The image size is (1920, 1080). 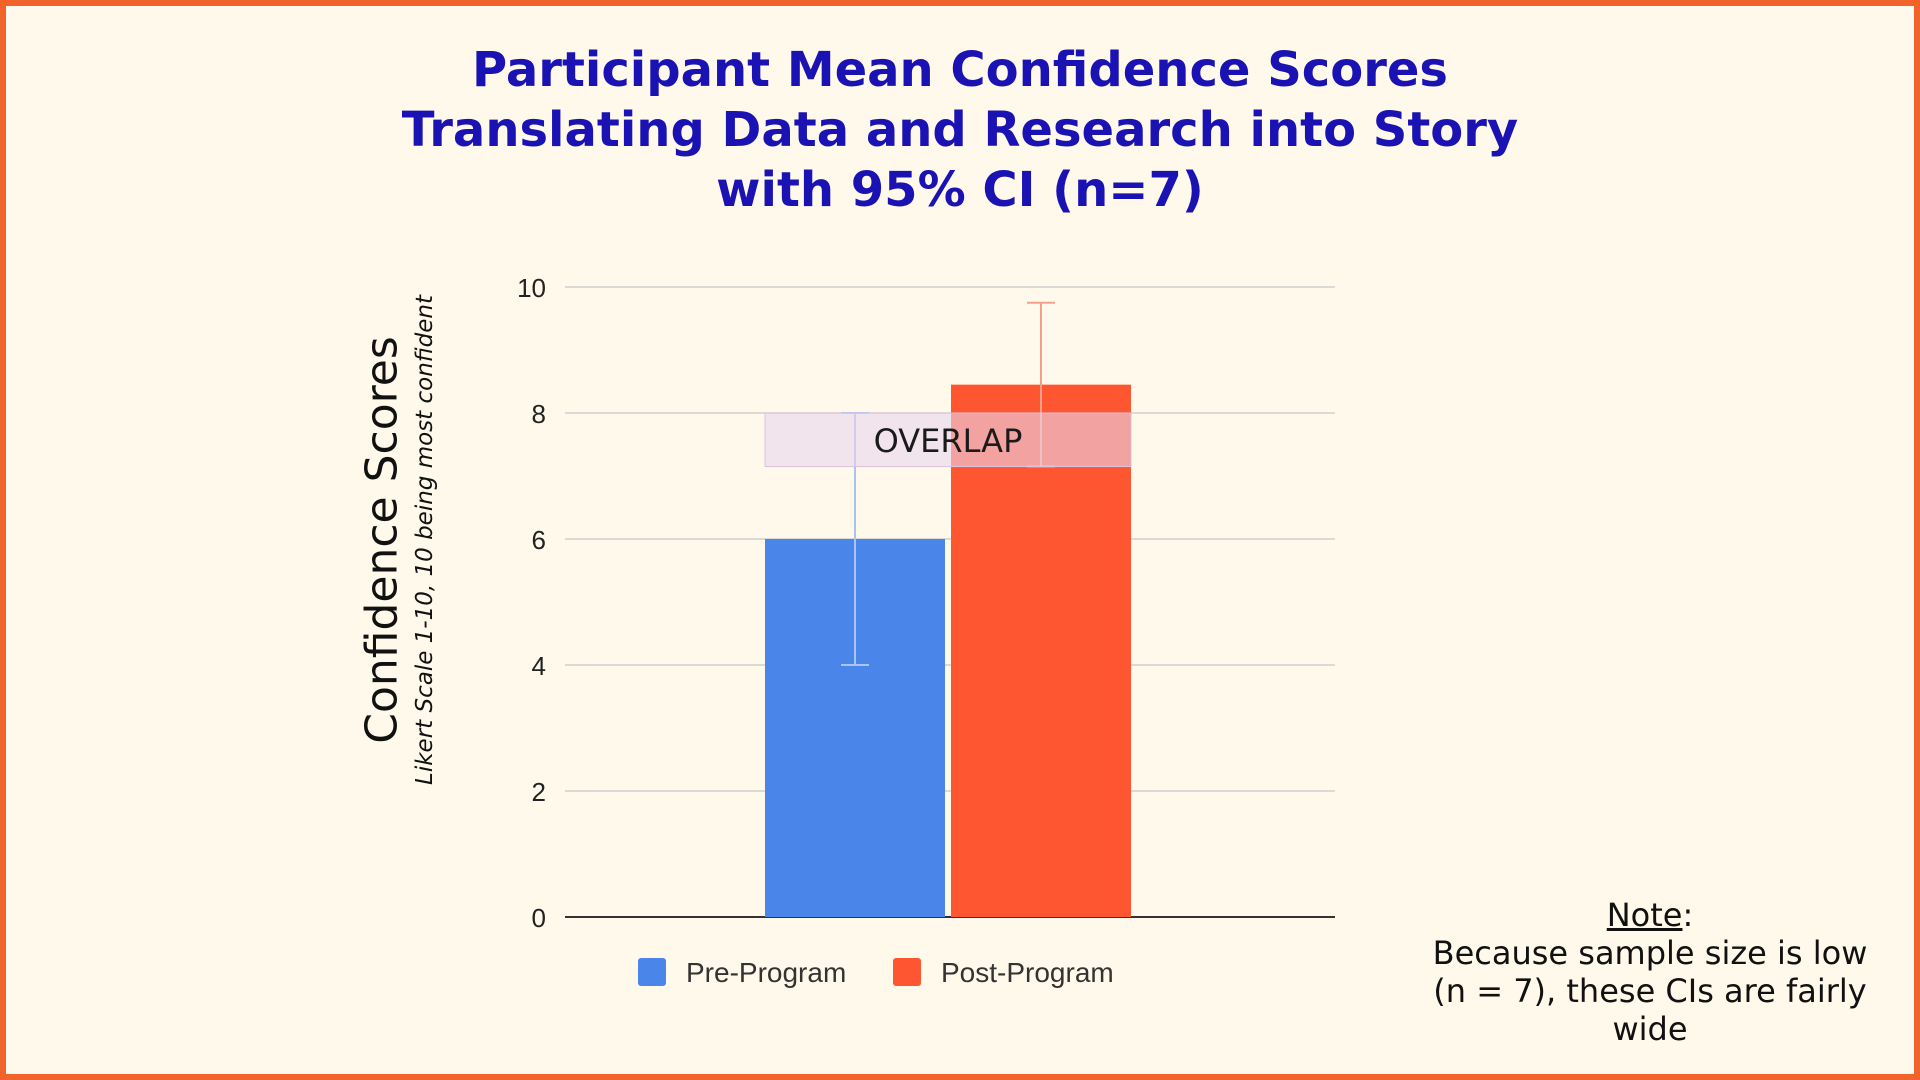 I want to click on note-title: Note, so click(x=1644, y=915).